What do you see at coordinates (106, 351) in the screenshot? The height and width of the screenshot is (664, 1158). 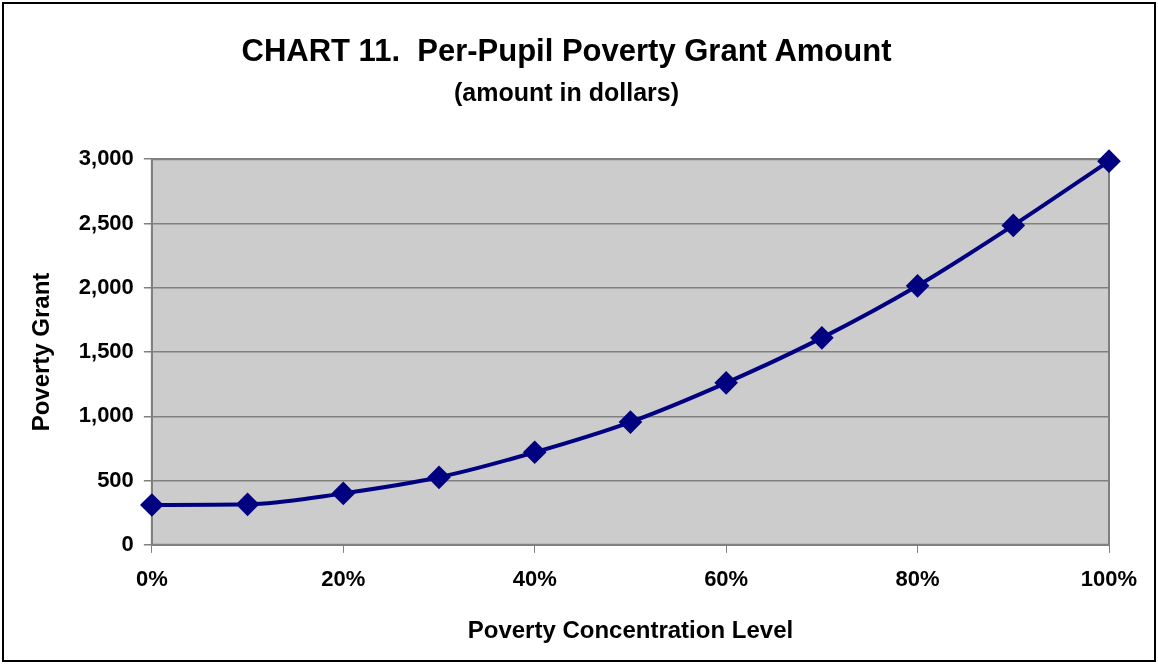 I see `y-tick-label: 1,500` at bounding box center [106, 351].